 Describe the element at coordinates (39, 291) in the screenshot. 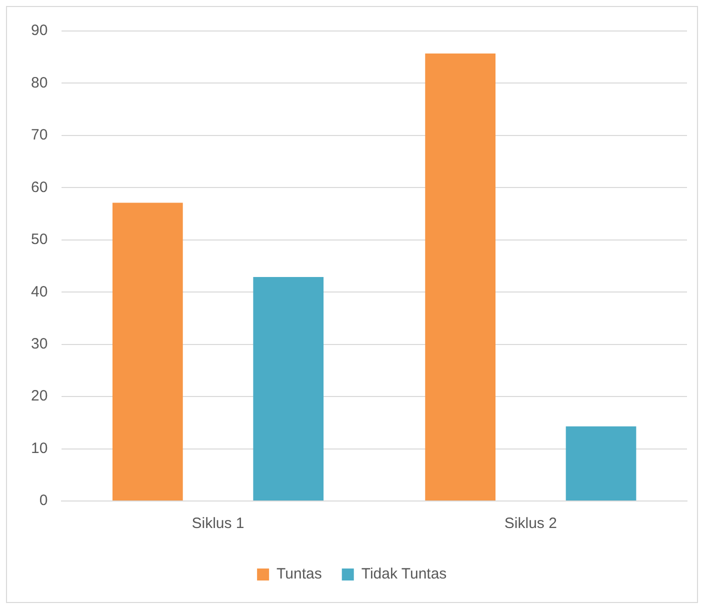

I see `y-tick-label: 40` at that location.